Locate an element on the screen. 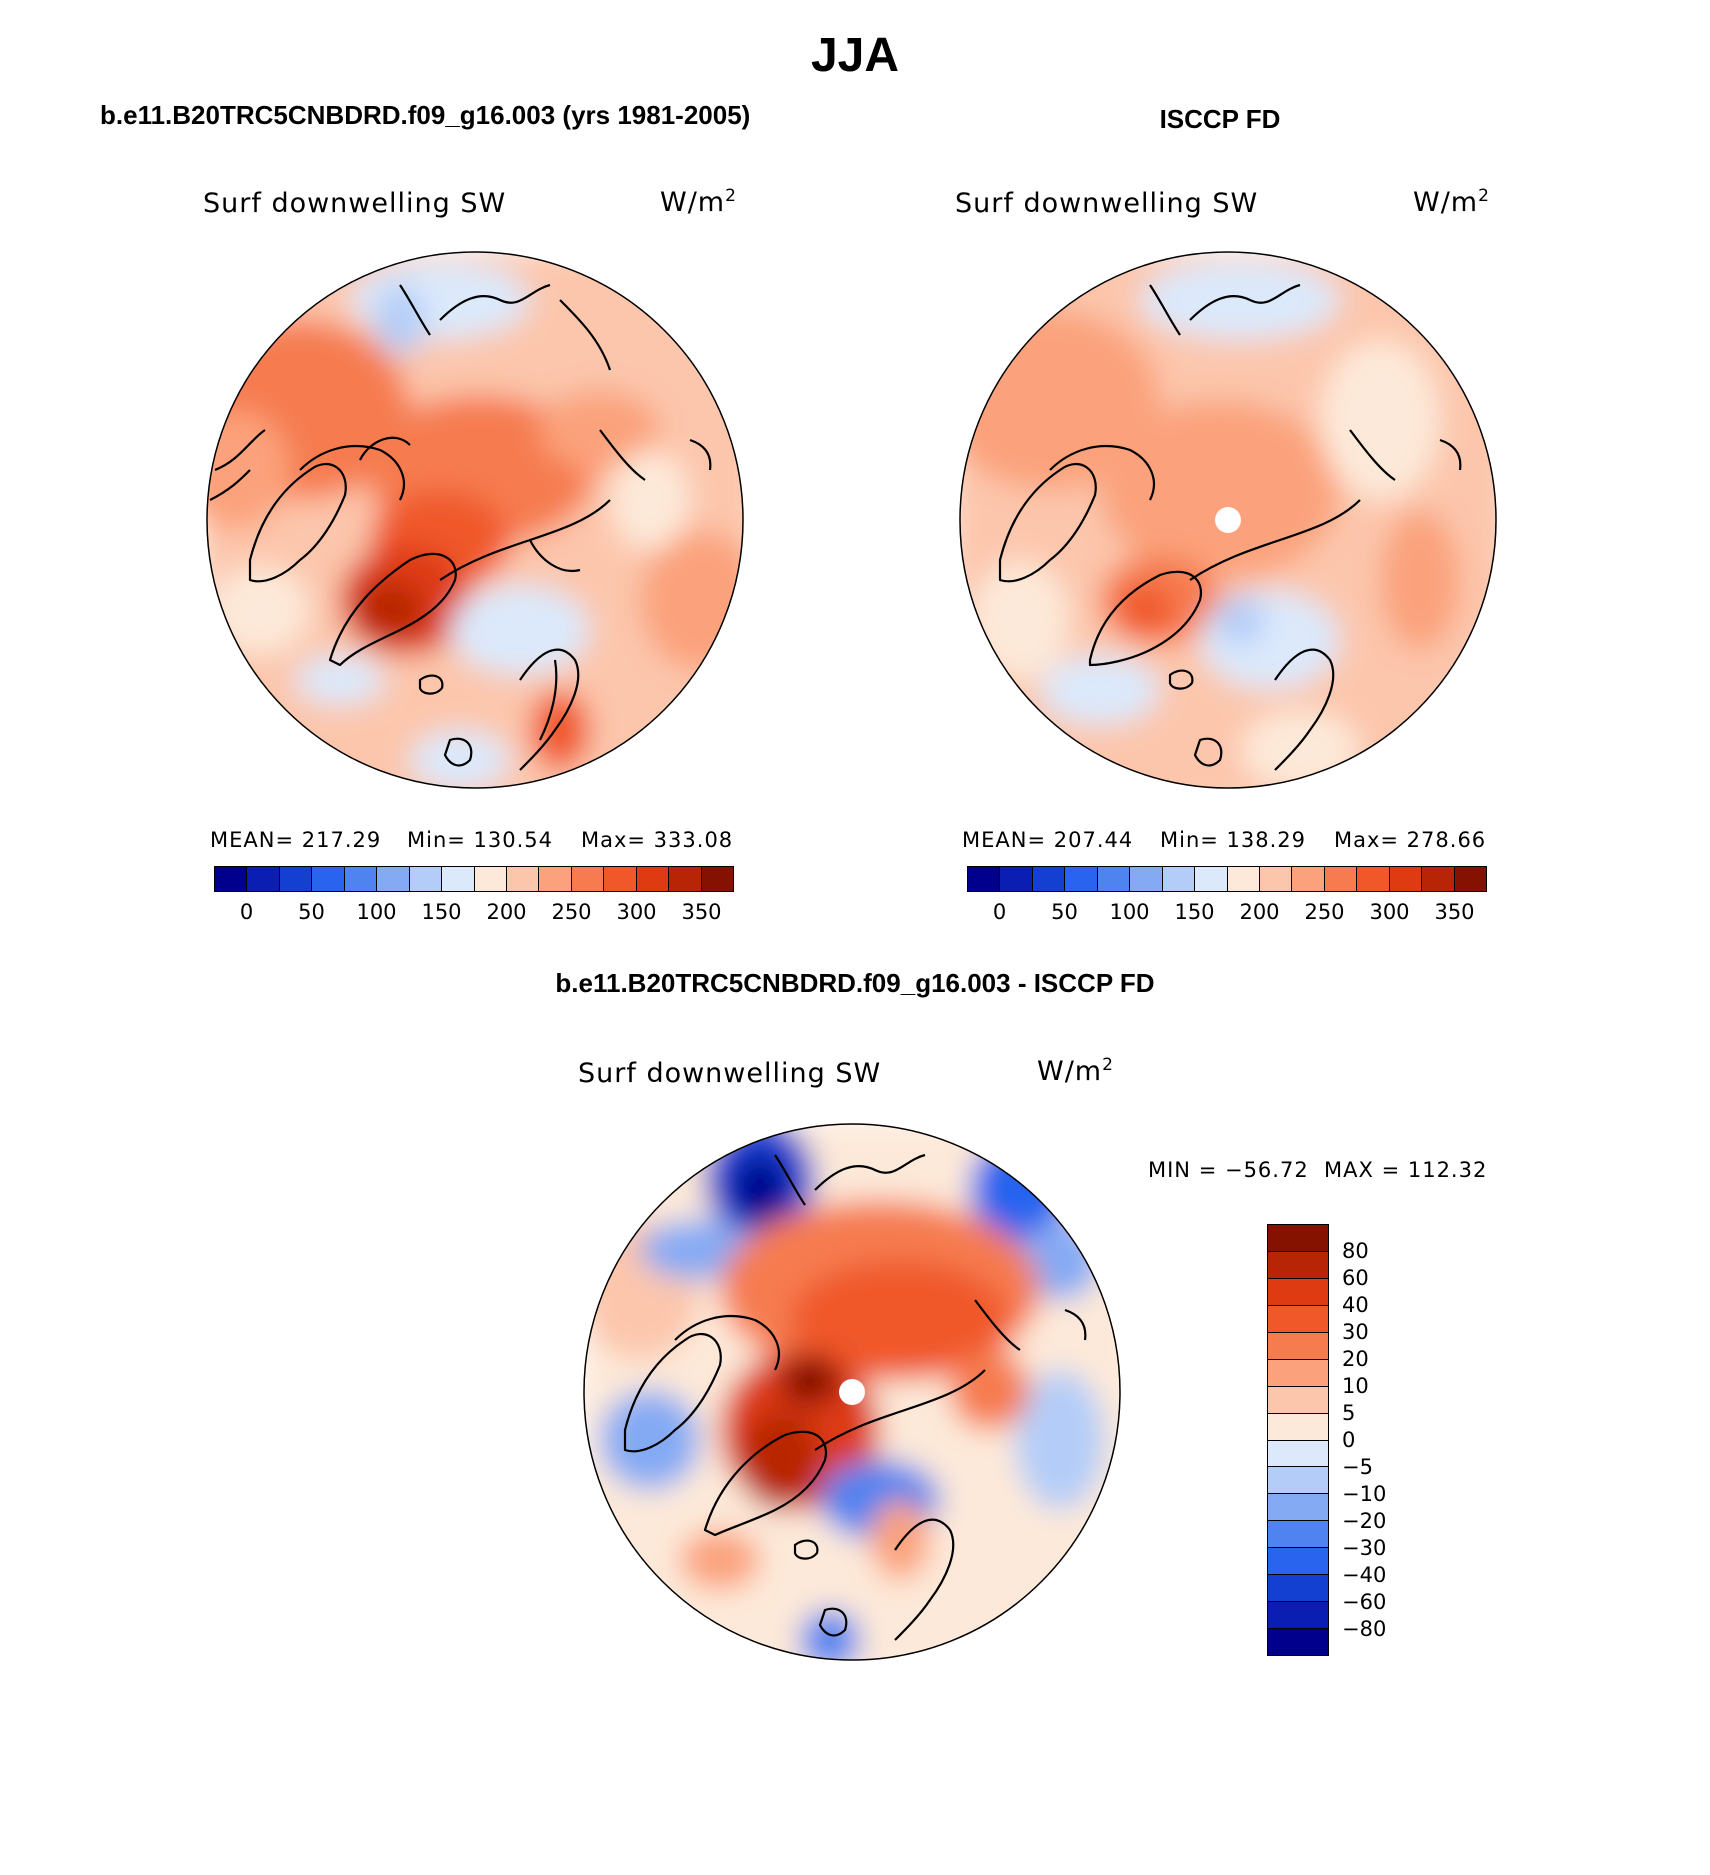  diff-pole-mask is located at coordinates (852, 1392).